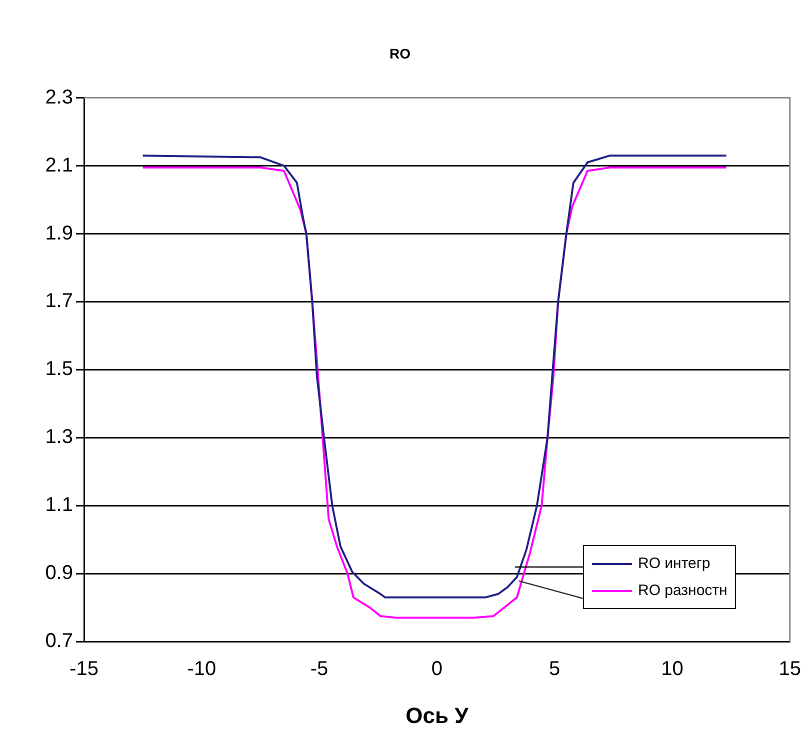 The width and height of the screenshot is (809, 742). What do you see at coordinates (59, 505) in the screenshot?
I see `y-tick-label: 1.1` at bounding box center [59, 505].